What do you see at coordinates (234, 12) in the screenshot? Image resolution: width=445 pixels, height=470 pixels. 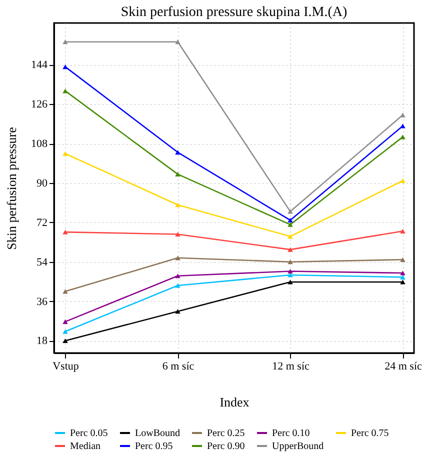 I see `chart-title: Skin perfusion pressure skupina I.M.(A)` at bounding box center [234, 12].